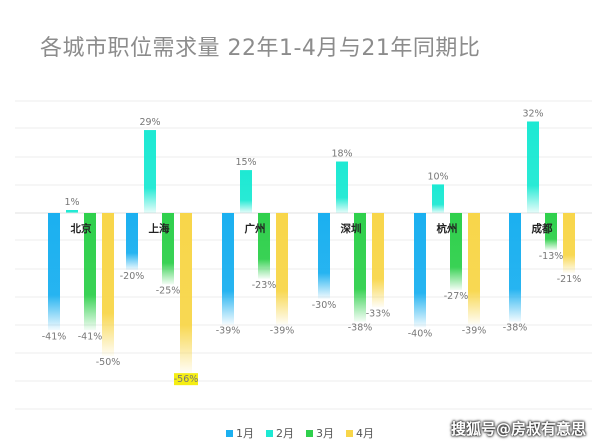 This screenshot has height=445, width=600. I want to click on bar-上海-4月, so click(186, 293).